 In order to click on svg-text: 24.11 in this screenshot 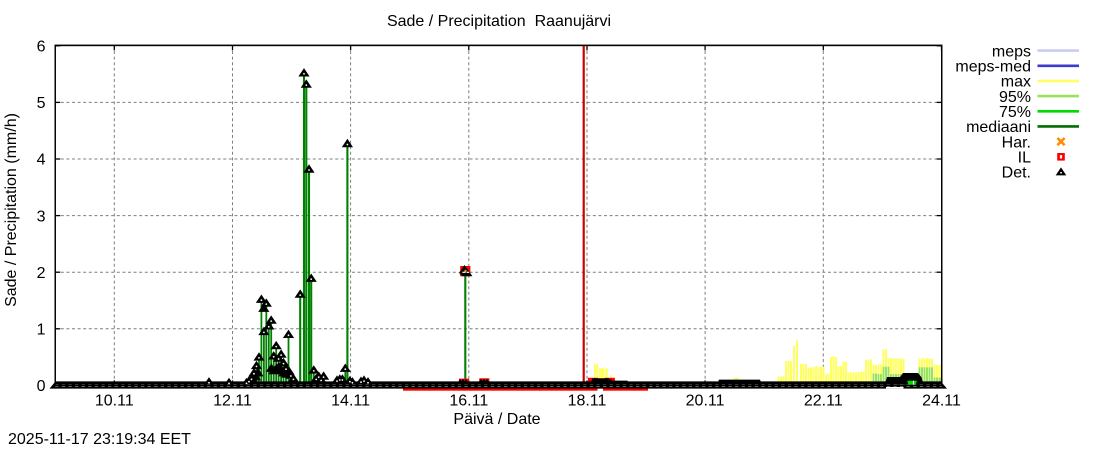, I will do `click(941, 401)`.